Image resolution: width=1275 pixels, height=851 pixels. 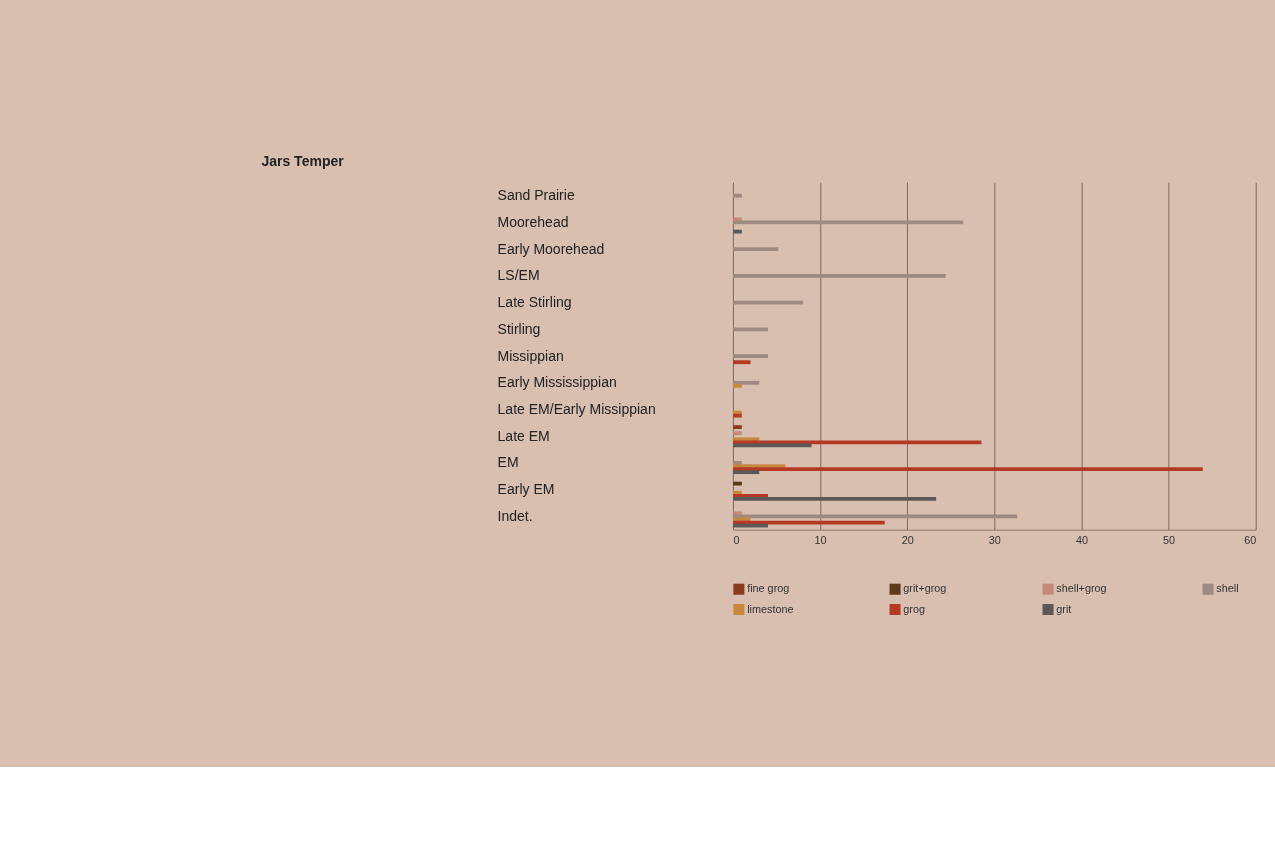 I want to click on legend-label: shell+grog, so click(x=1081, y=588).